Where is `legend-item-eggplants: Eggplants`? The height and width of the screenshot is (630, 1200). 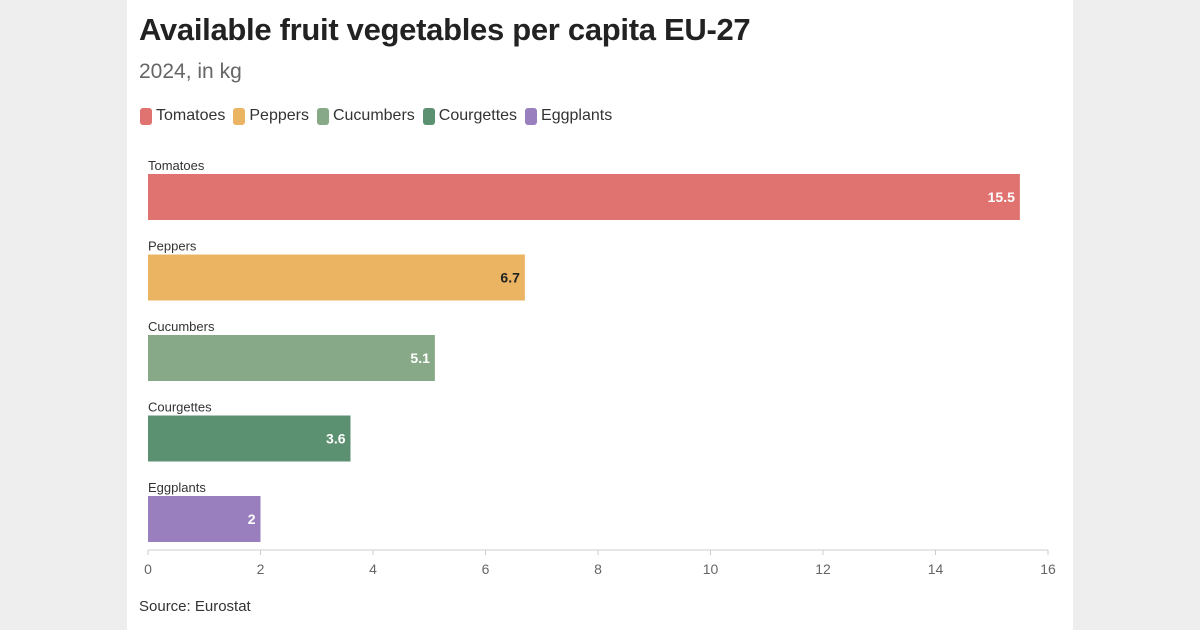 legend-item-eggplants: Eggplants is located at coordinates (568, 116).